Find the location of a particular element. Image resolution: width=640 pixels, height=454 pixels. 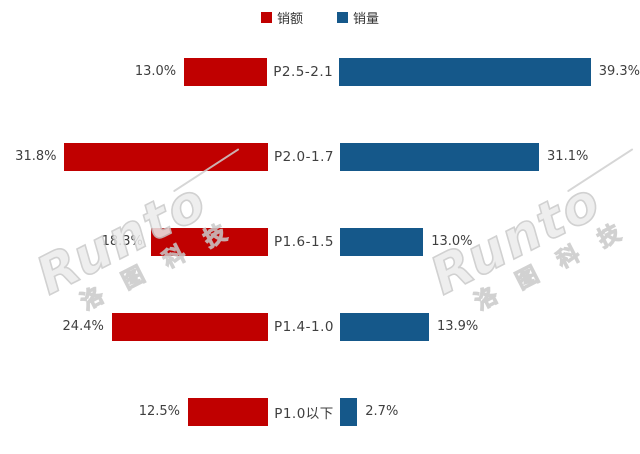

sales-amount-value-label: 31.8% is located at coordinates (36, 156).